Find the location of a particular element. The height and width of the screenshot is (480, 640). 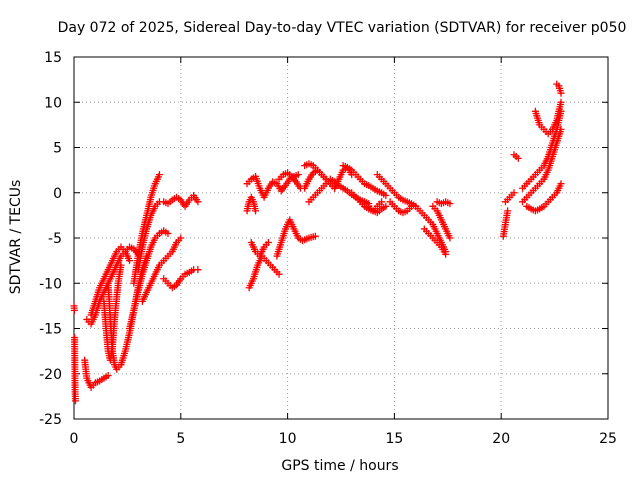

y-tick-label: -10 is located at coordinates (50, 284).